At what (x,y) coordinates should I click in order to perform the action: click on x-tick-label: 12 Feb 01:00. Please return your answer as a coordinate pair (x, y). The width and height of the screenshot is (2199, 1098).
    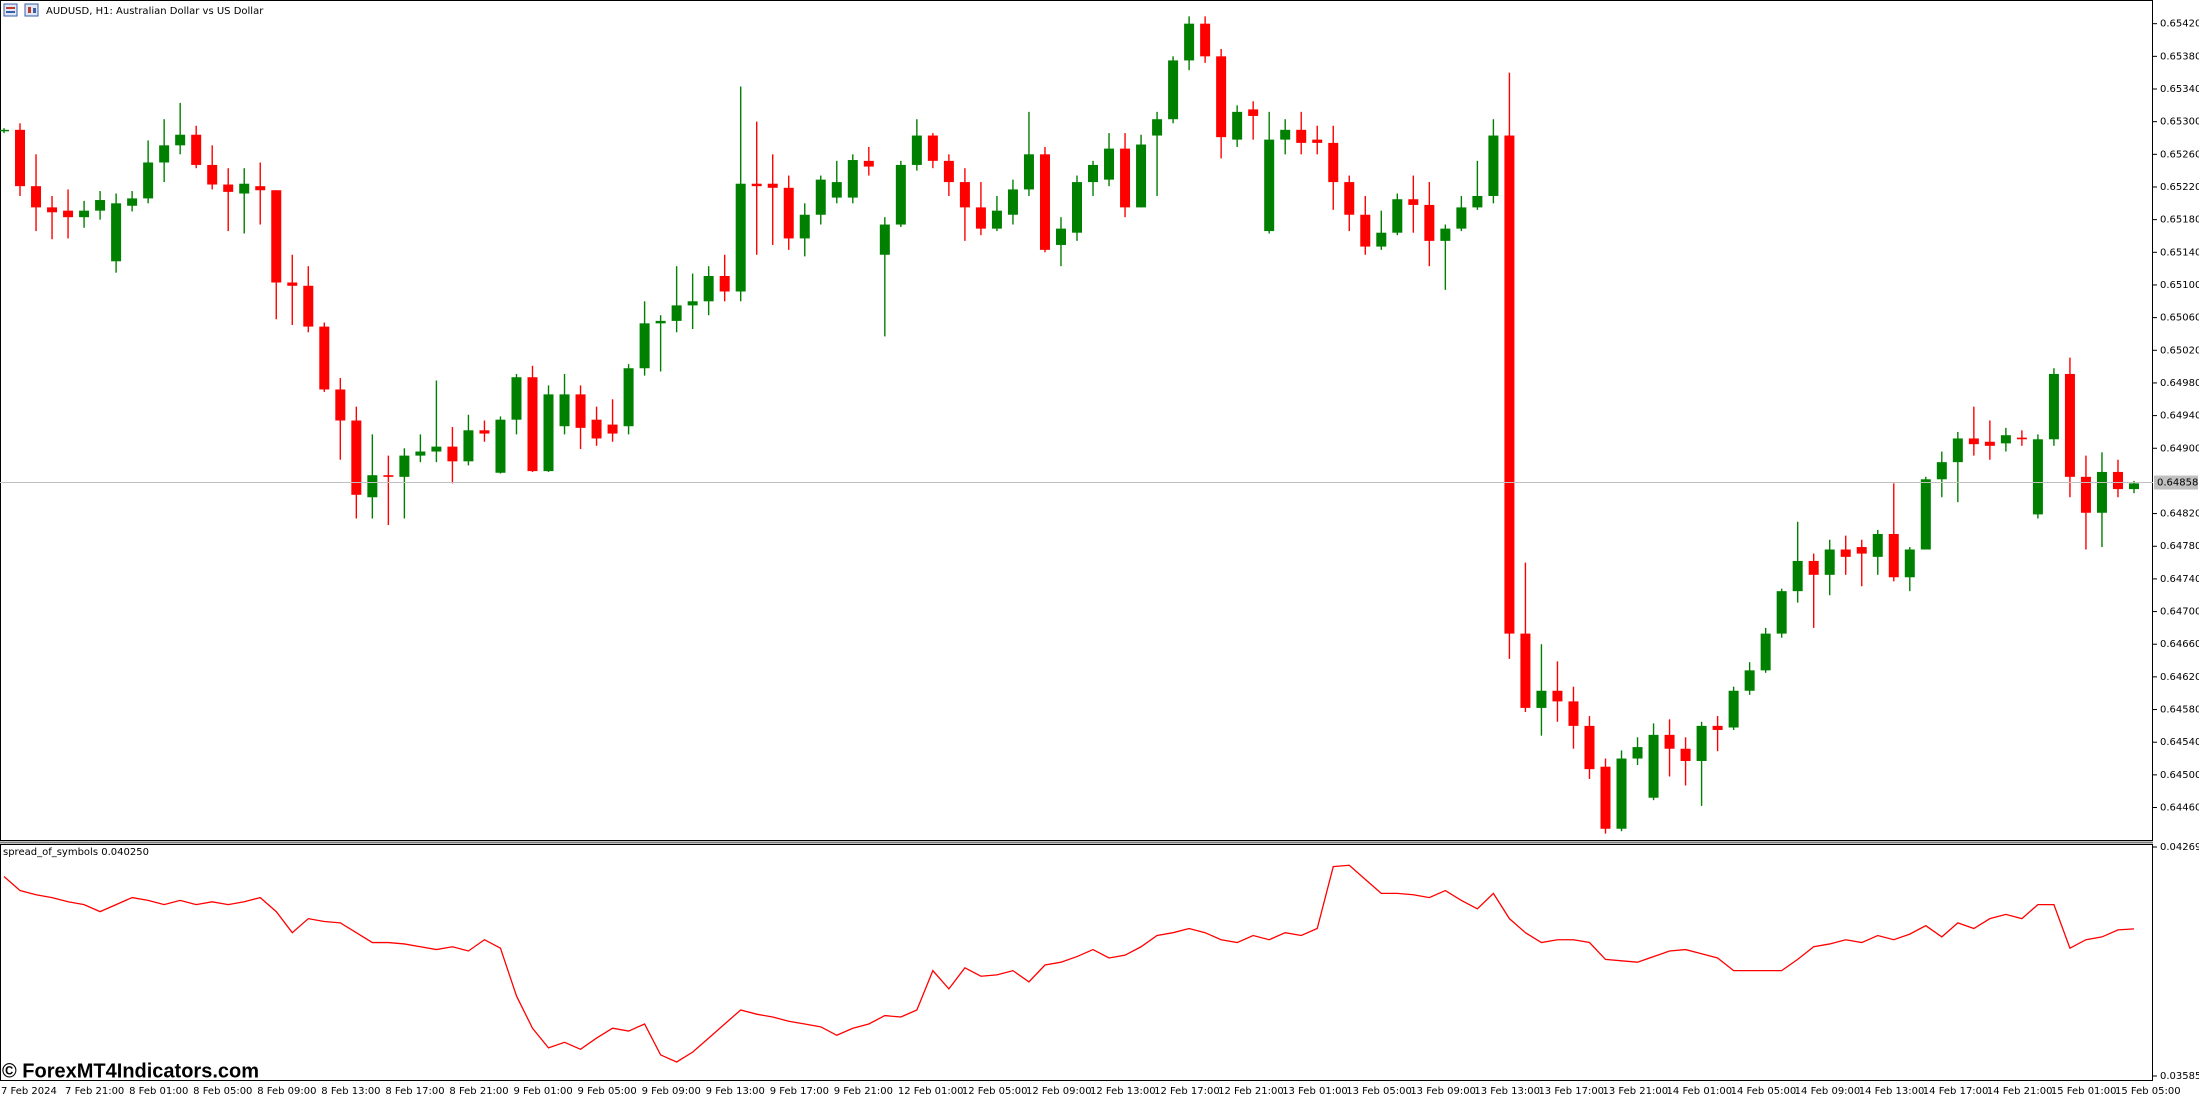
    Looking at the image, I should click on (931, 1091).